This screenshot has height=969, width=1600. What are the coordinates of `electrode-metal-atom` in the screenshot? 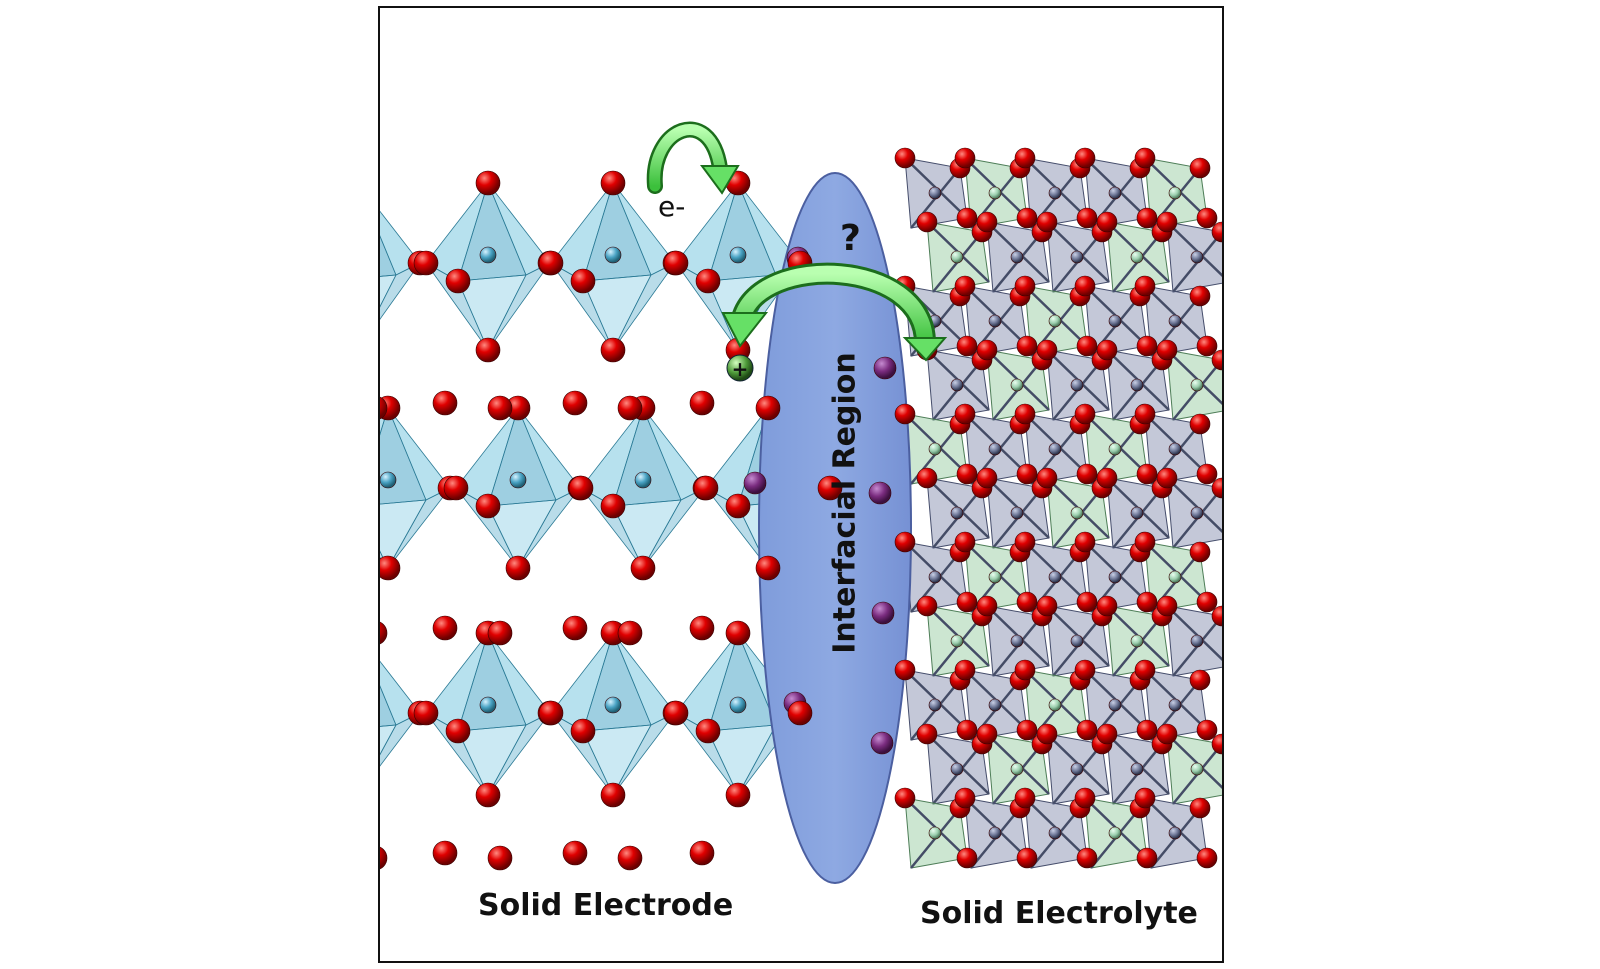 It's located at (488, 705).